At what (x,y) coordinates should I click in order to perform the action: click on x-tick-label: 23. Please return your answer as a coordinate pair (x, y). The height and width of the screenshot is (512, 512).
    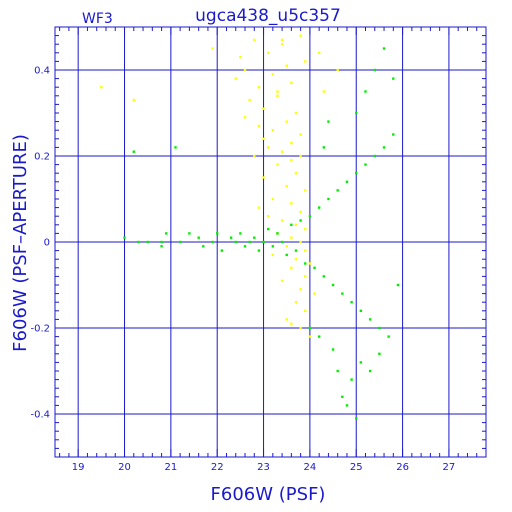
    Looking at the image, I should click on (263, 467).